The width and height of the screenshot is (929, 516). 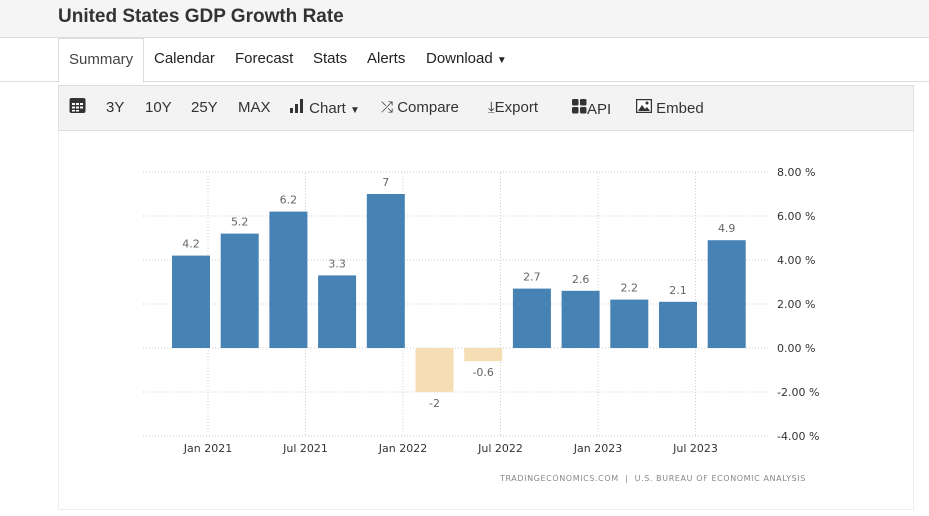 What do you see at coordinates (297, 108) in the screenshot?
I see `bar-chart-icon` at bounding box center [297, 108].